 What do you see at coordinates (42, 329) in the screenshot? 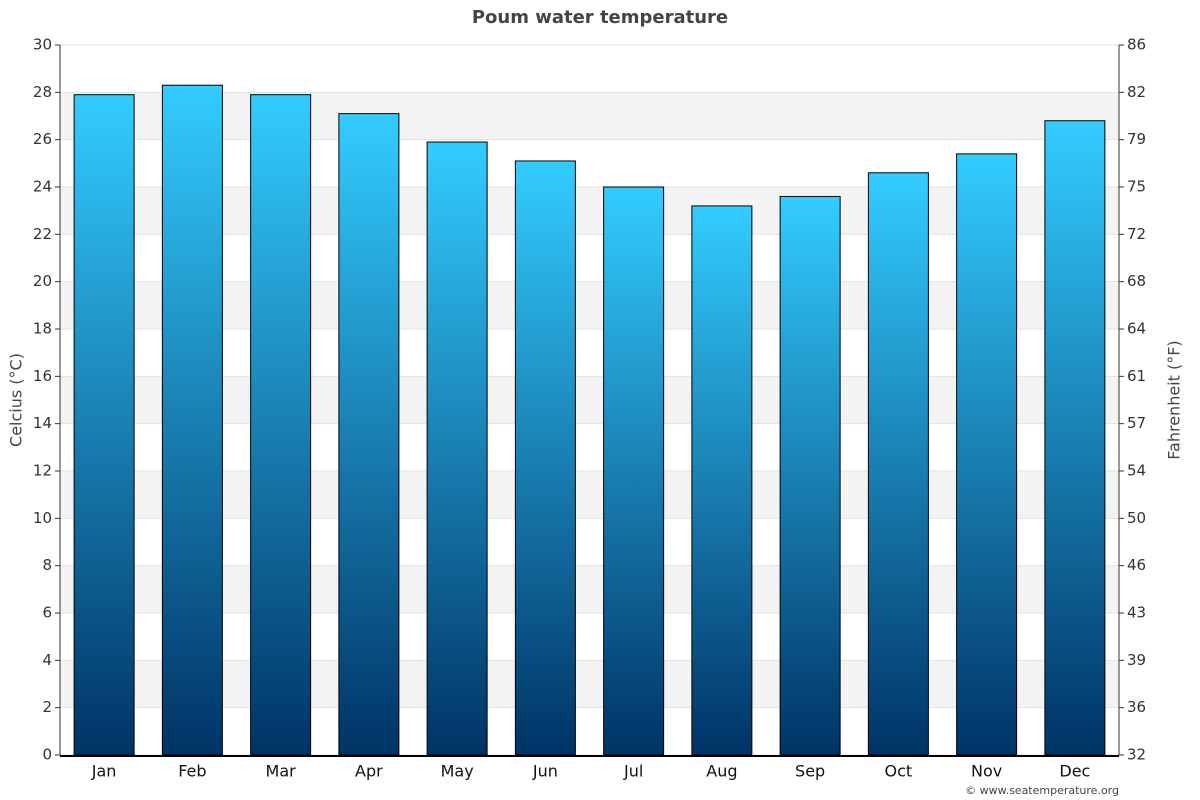
I see `y-tick-label: 18` at bounding box center [42, 329].